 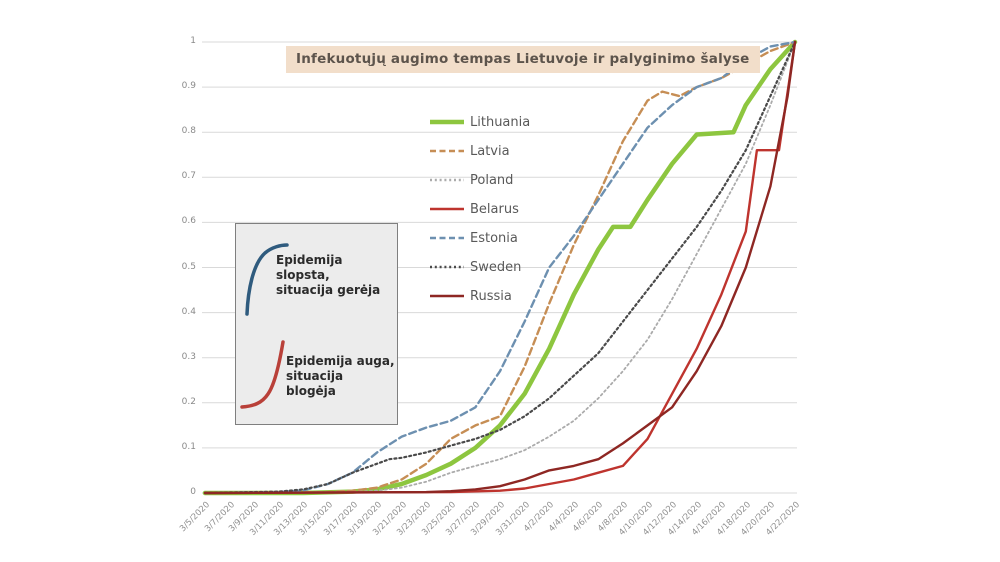 What do you see at coordinates (267, 279) in the screenshot?
I see `epidemic-slowing-curve-icon` at bounding box center [267, 279].